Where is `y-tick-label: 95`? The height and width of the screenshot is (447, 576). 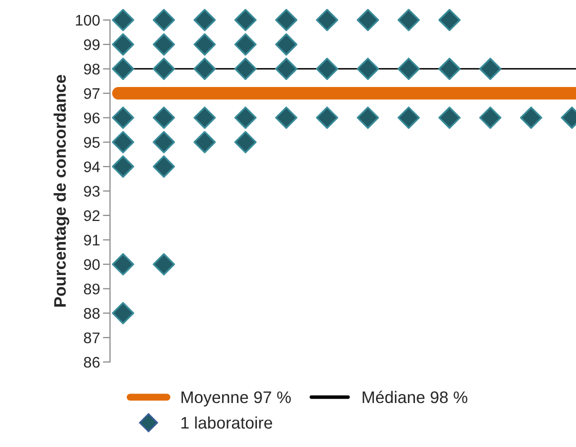 y-tick-label: 95 is located at coordinates (92, 142).